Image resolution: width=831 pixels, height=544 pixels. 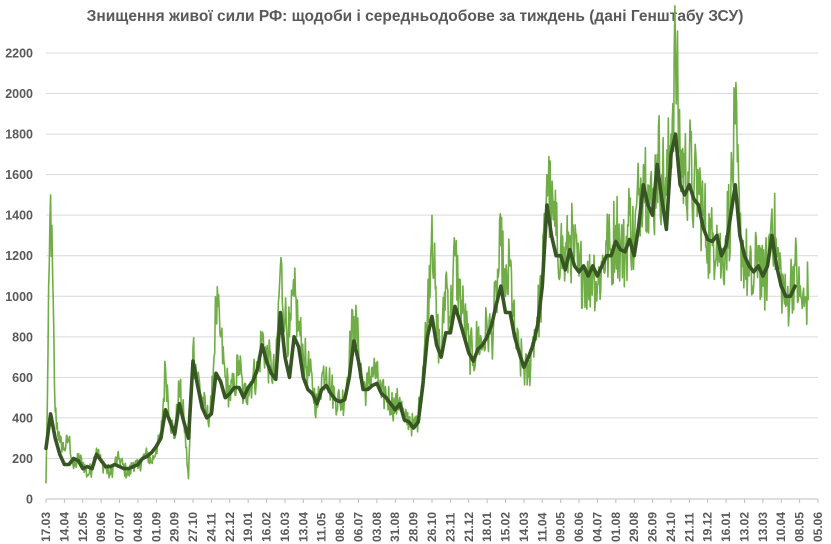 I want to click on y-tick-label: 1800, so click(x=19, y=135).